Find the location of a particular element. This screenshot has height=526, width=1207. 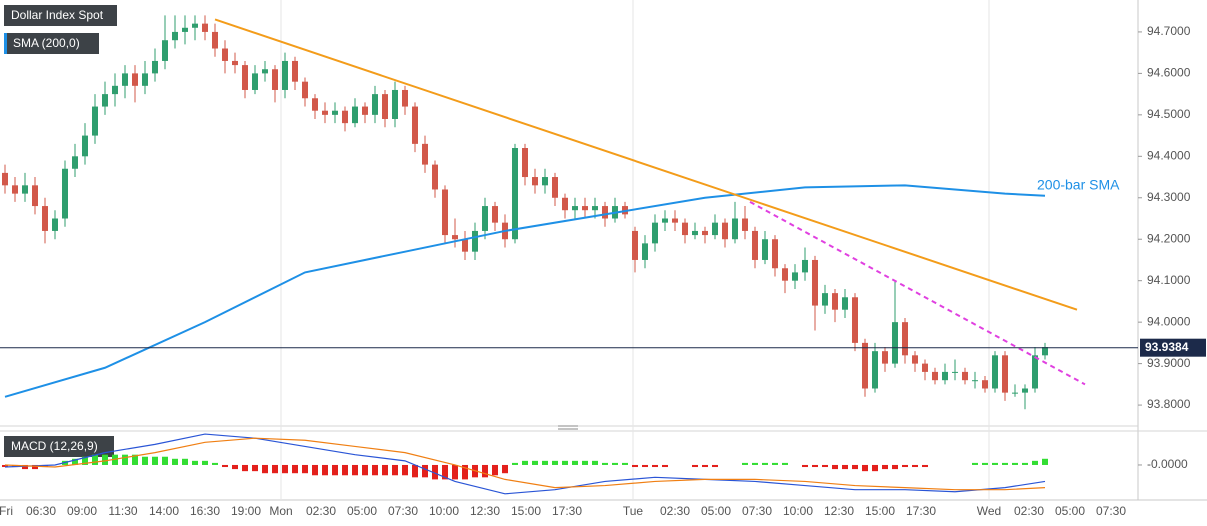

x-tick-label: 09:00 is located at coordinates (82, 511).